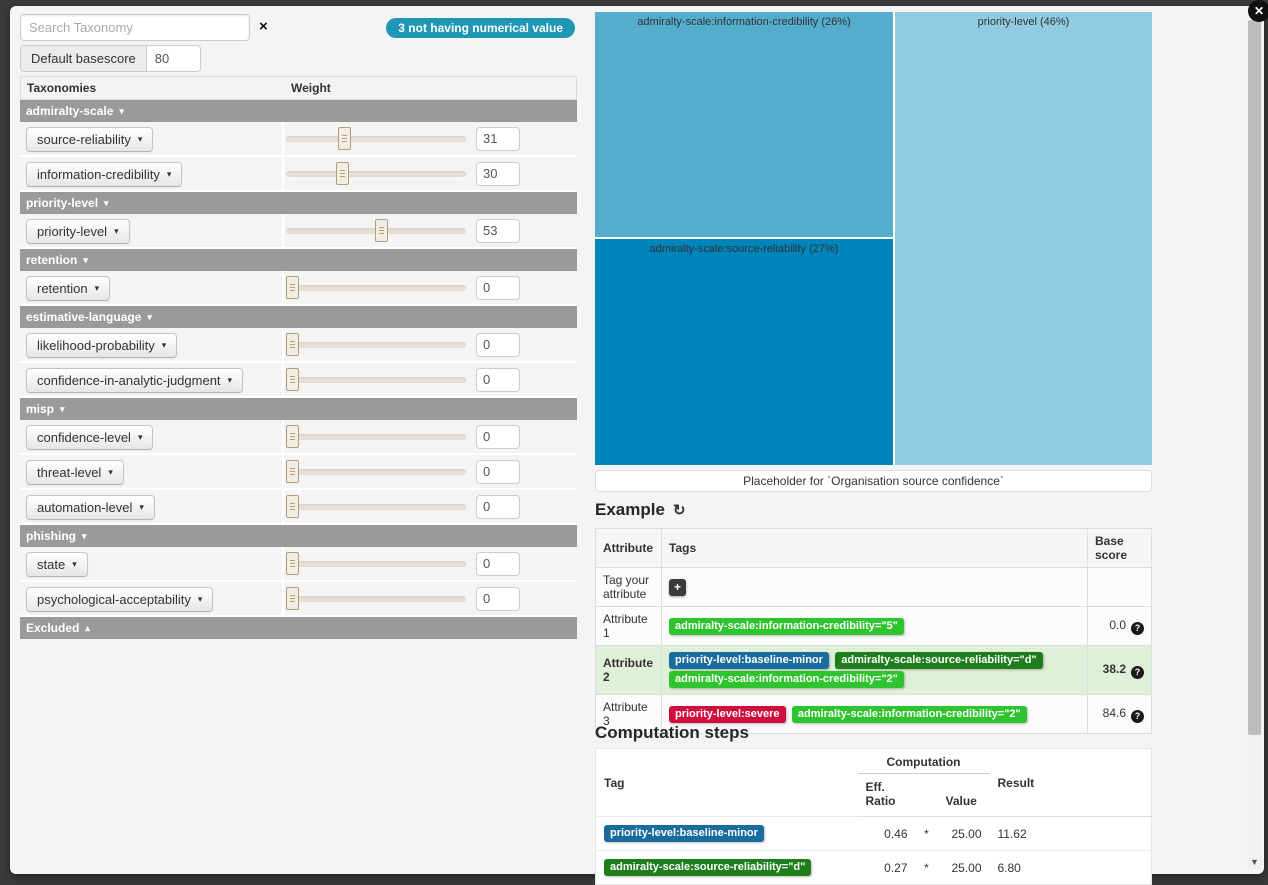 This screenshot has width=1268, height=885. What do you see at coordinates (1023, 238) in the screenshot?
I see `treemap-box-priority-level: priority-level (46%)` at bounding box center [1023, 238].